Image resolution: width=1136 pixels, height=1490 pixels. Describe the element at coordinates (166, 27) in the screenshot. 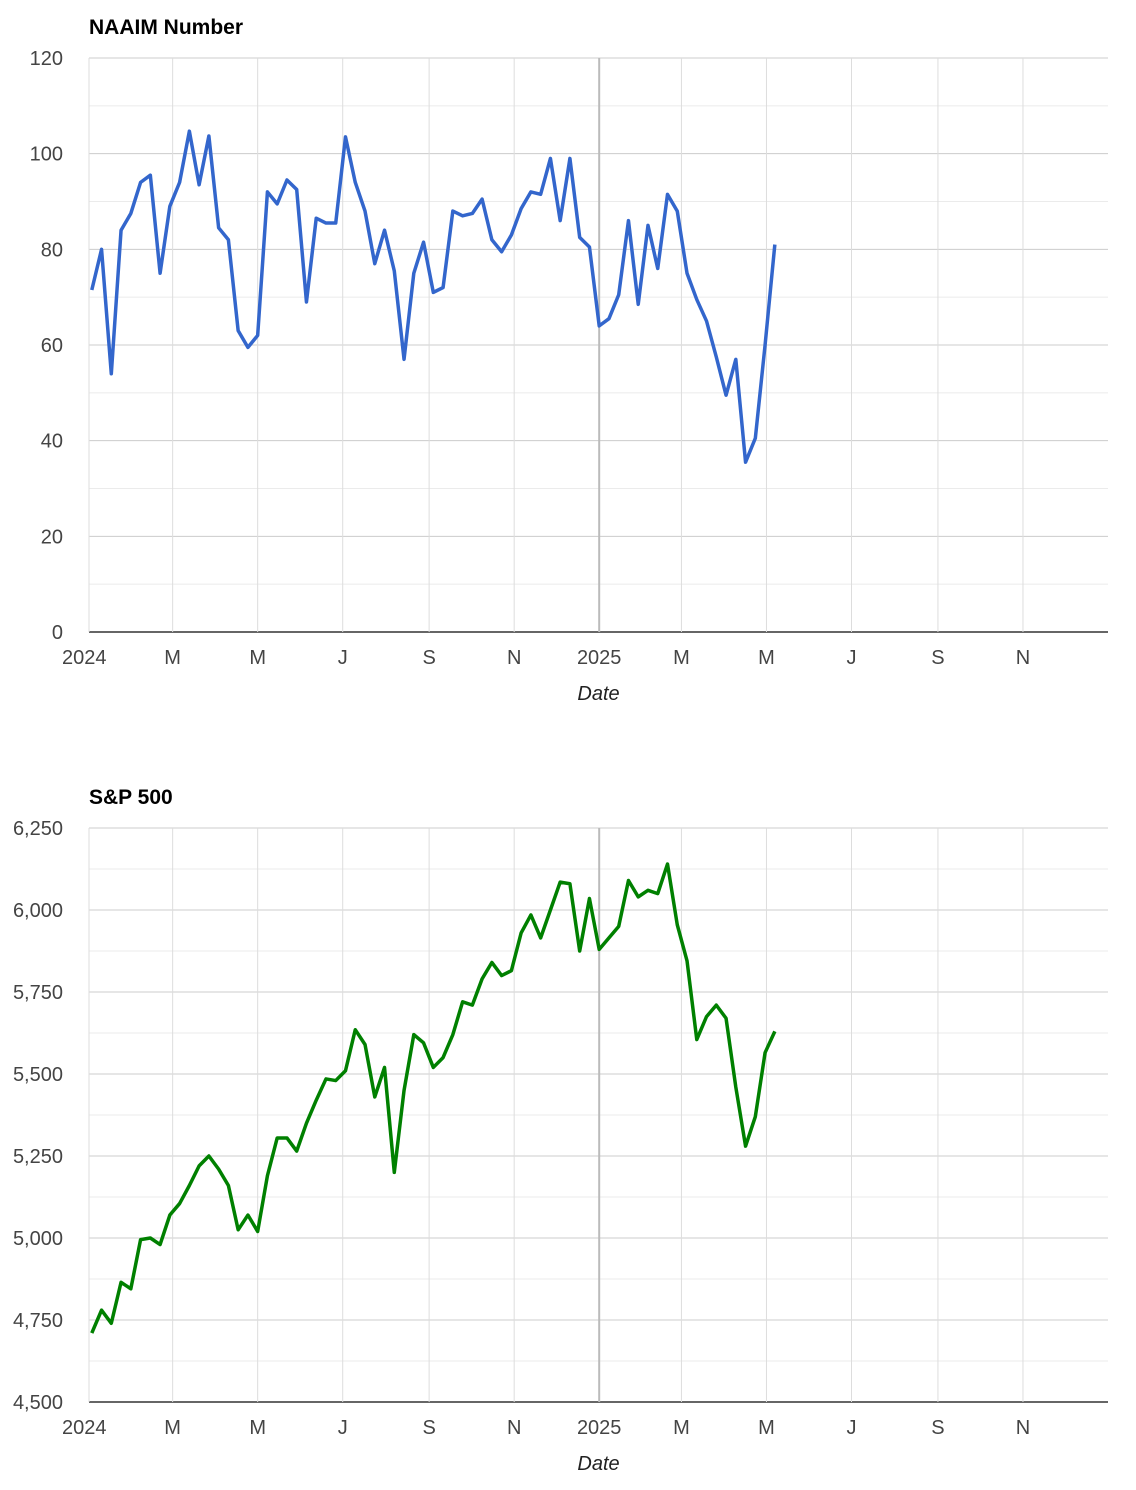

I see `chart-title: NAAIM Number` at that location.